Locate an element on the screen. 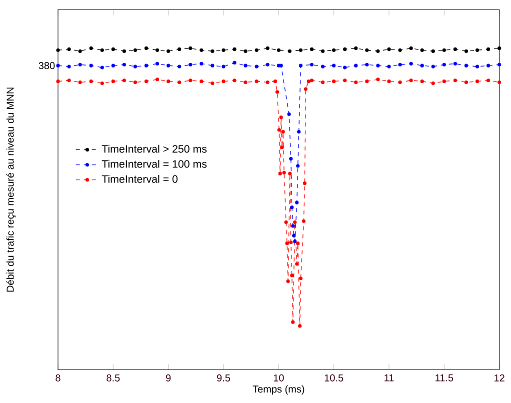 This screenshot has height=403, width=511. x-tick-label: 12 is located at coordinates (499, 378).